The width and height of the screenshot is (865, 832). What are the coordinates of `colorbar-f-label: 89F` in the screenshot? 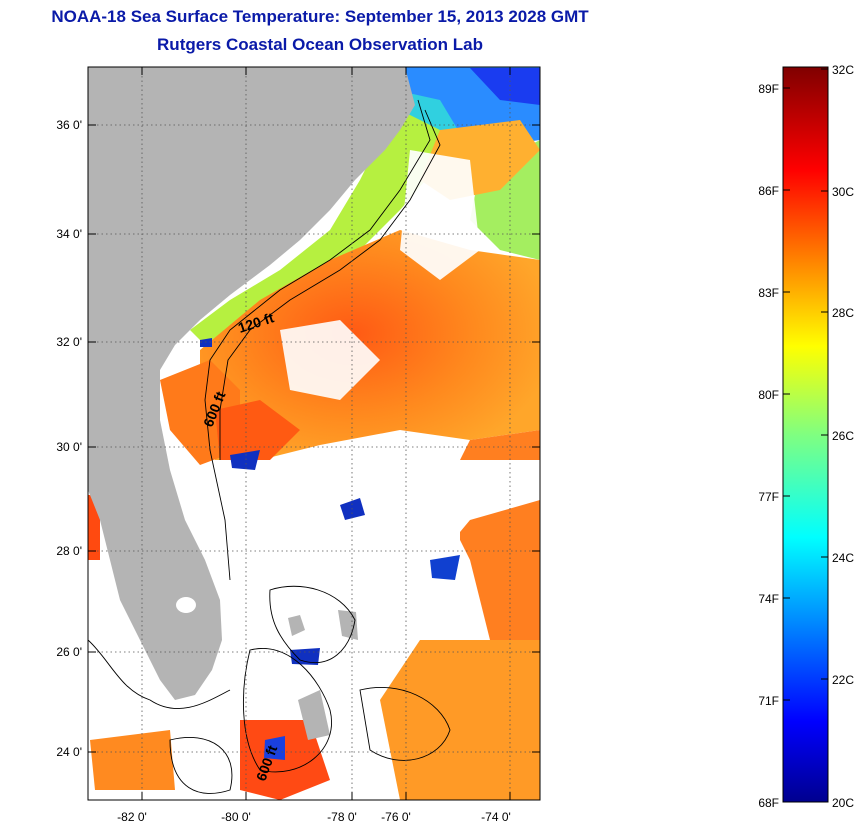 It's located at (768, 89).